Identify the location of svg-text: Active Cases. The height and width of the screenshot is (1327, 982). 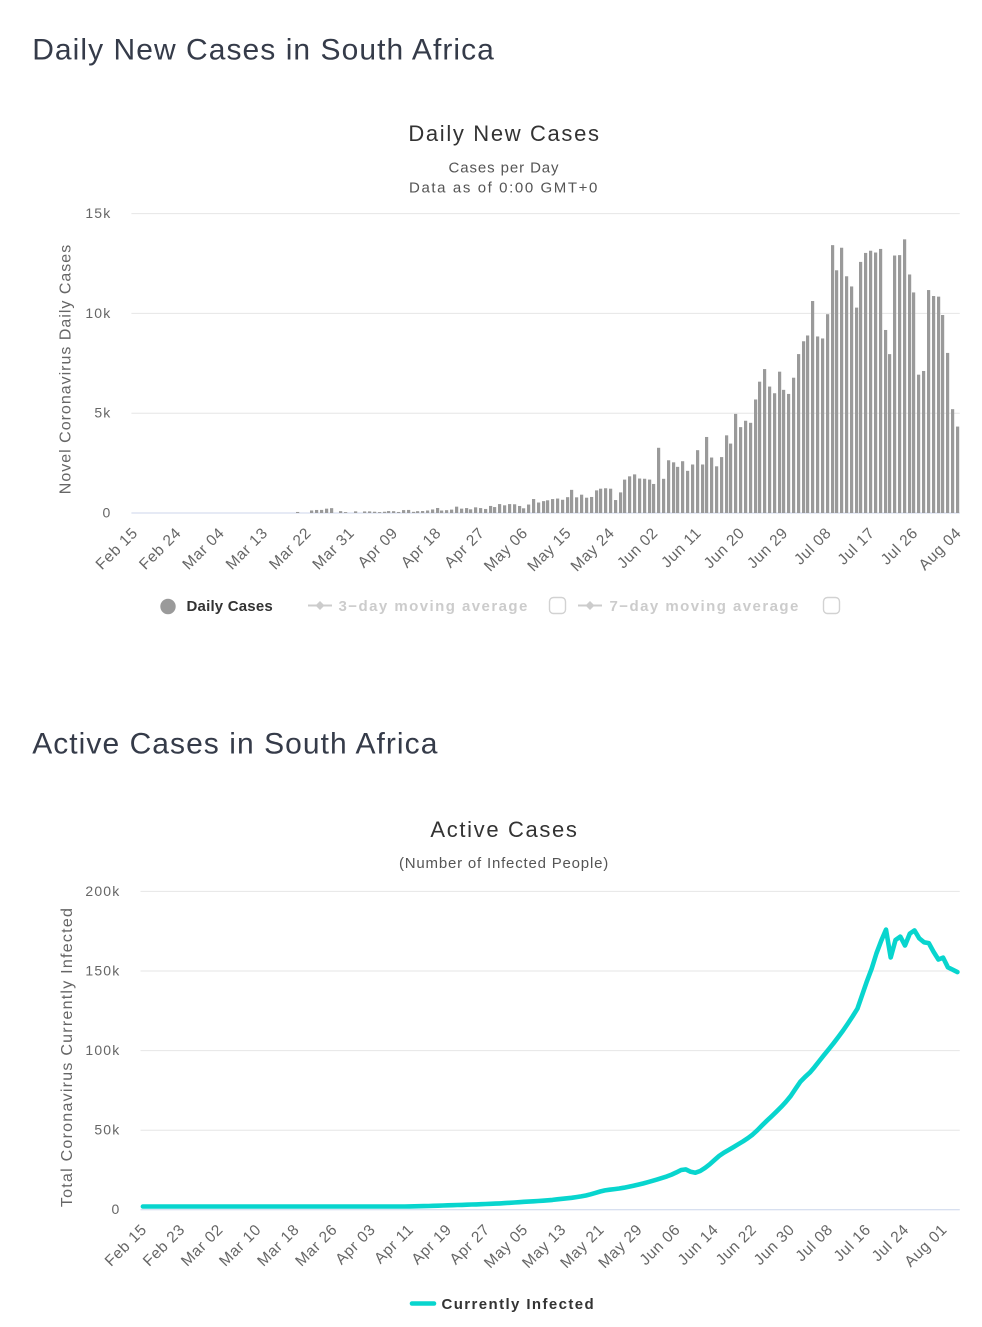
(504, 829).